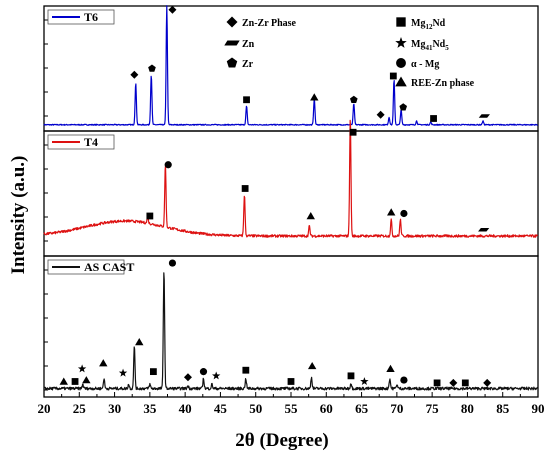 Image resolution: width=550 pixels, height=463 pixels. Describe the element at coordinates (232, 22) in the screenshot. I see `key-marker-diamond` at that location.